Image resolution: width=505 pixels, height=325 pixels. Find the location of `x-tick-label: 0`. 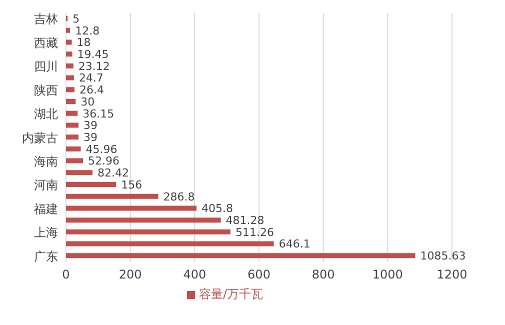

x-tick-label: 0 is located at coordinates (66, 275).